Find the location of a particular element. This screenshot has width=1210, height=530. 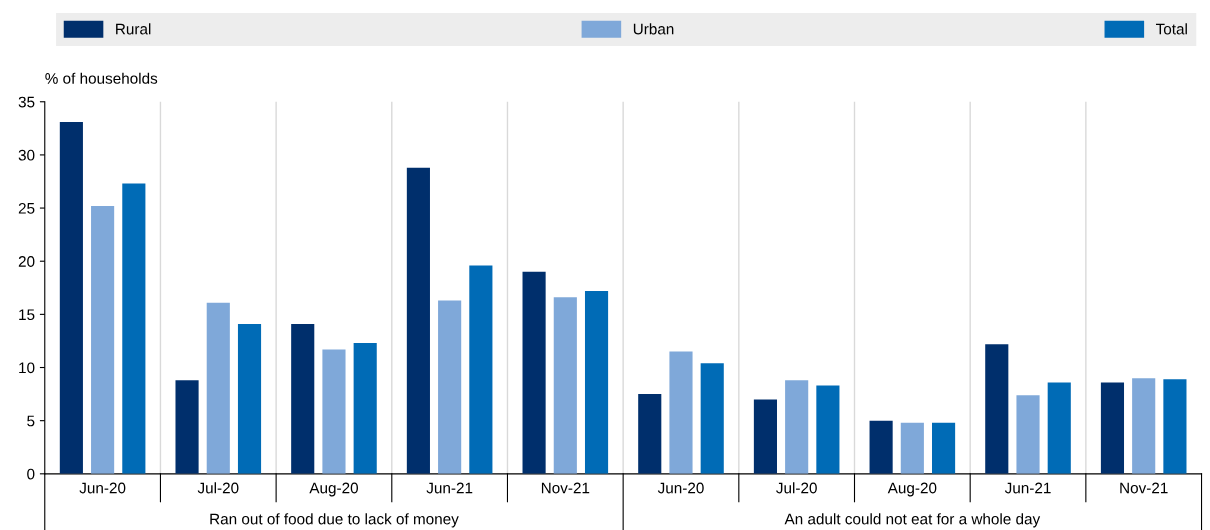

y-tick-label: 10 is located at coordinates (27, 368).